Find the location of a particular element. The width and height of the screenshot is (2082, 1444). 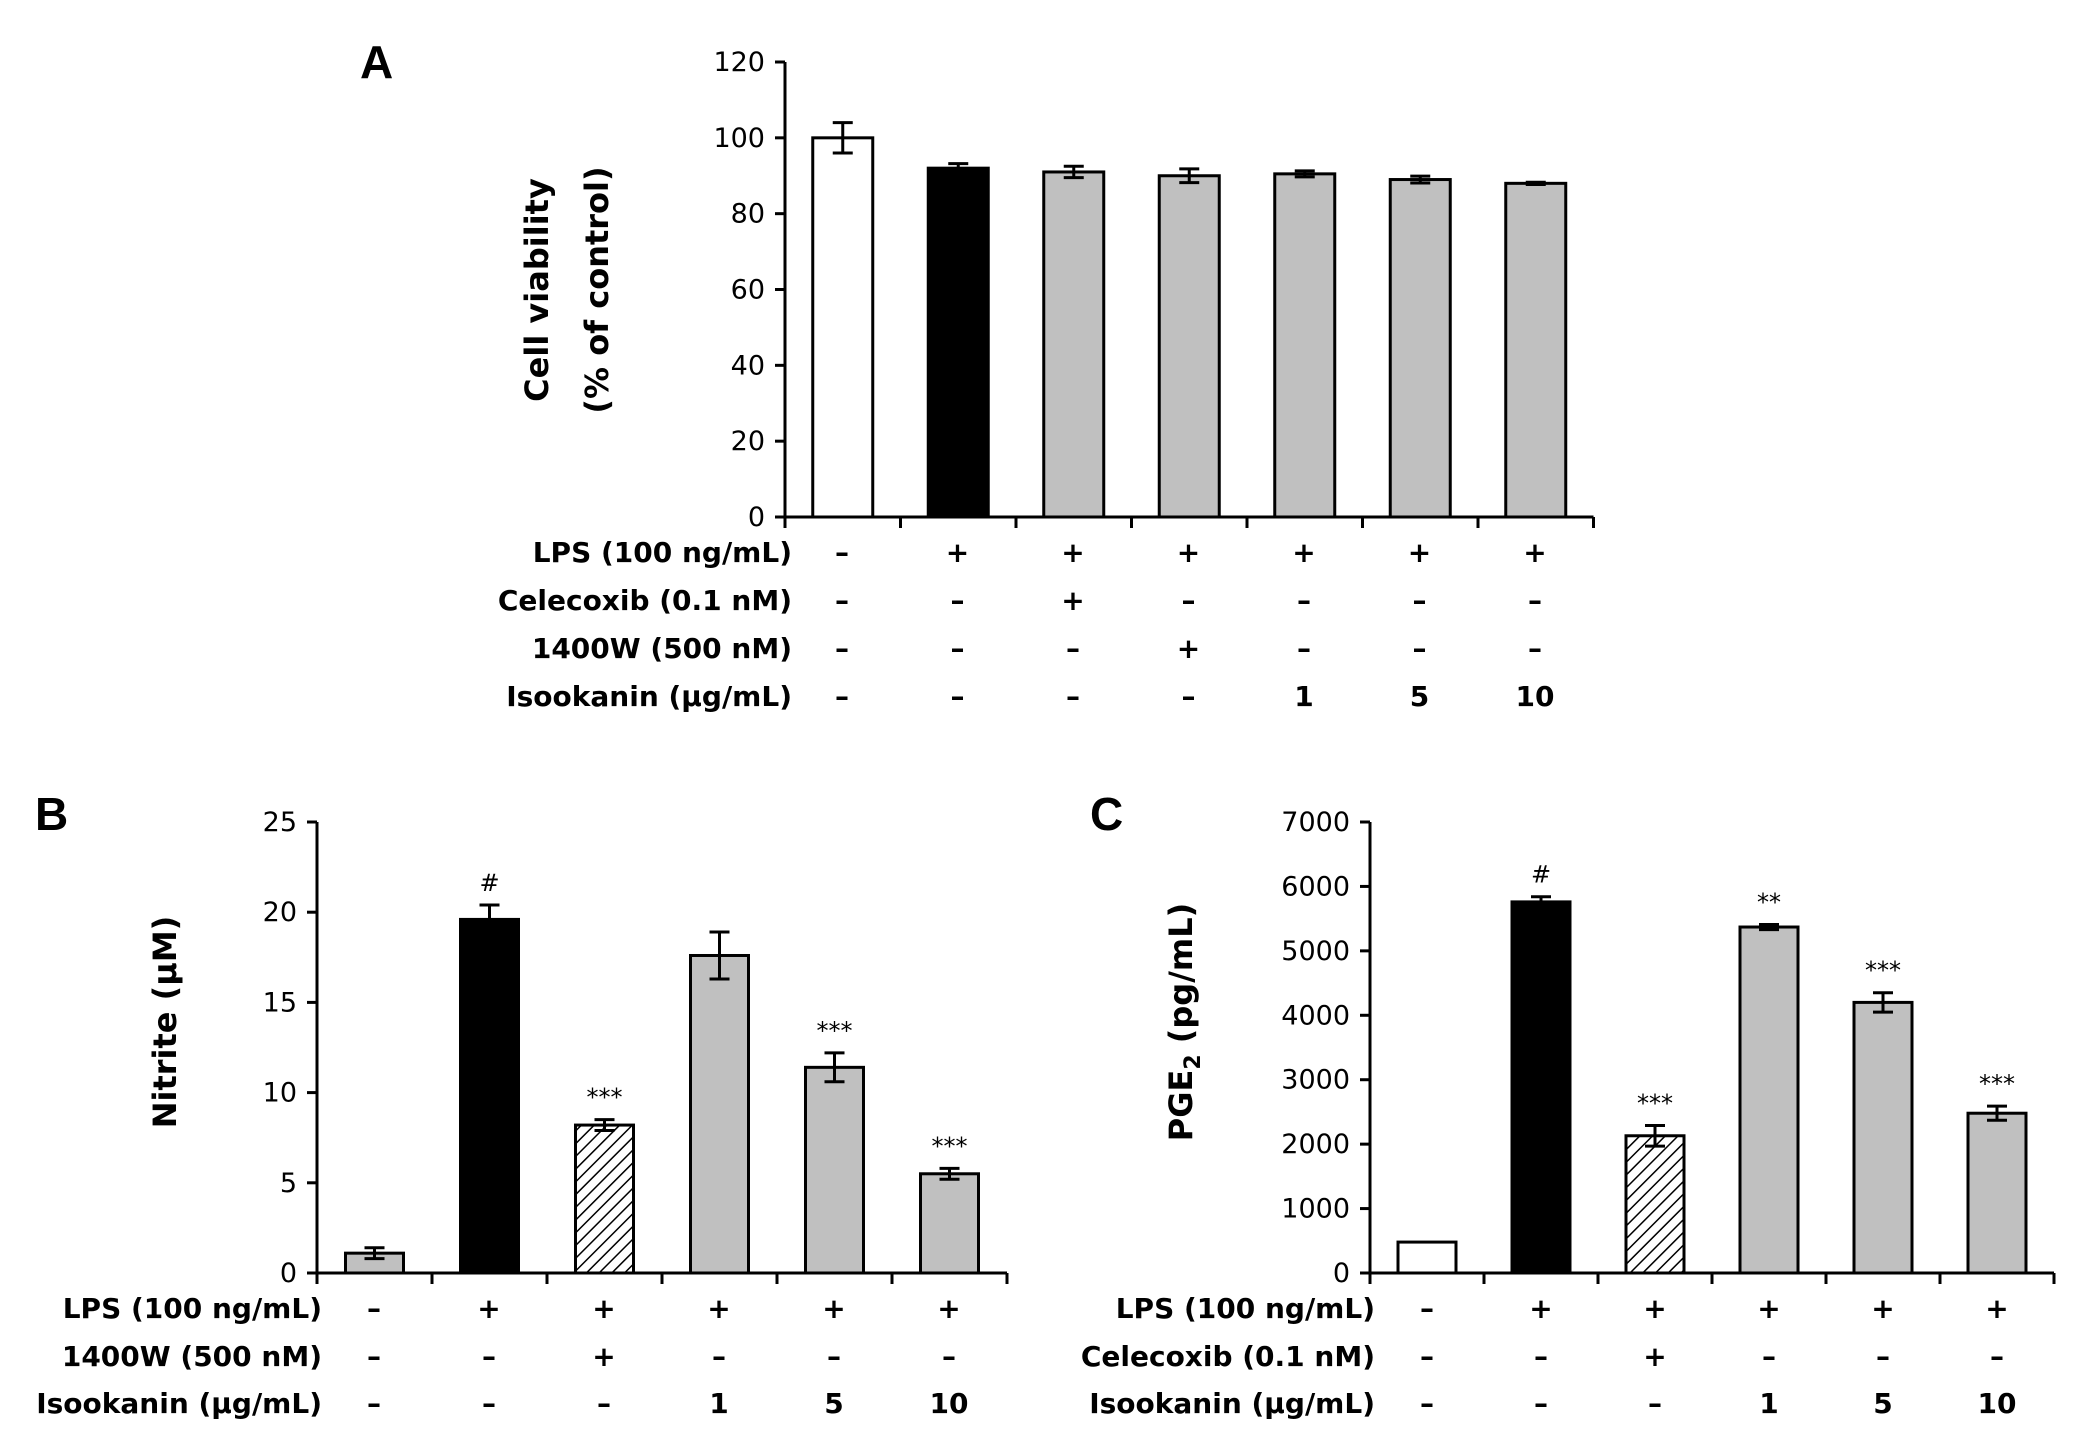

y-tick-label: 5000 is located at coordinates (1315, 951).